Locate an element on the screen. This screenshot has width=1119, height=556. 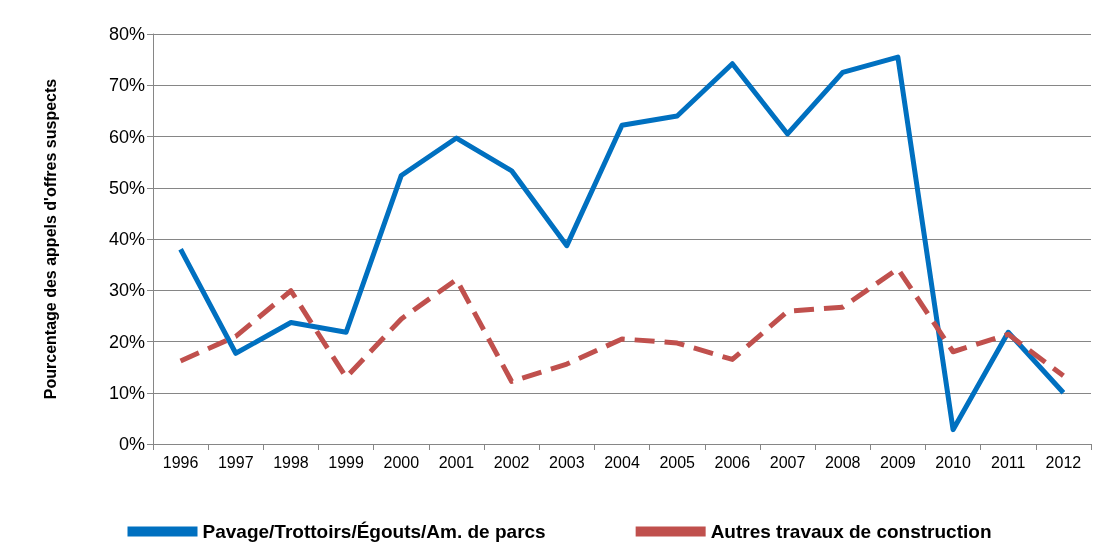
x-tick-label: 2003 is located at coordinates (567, 462).